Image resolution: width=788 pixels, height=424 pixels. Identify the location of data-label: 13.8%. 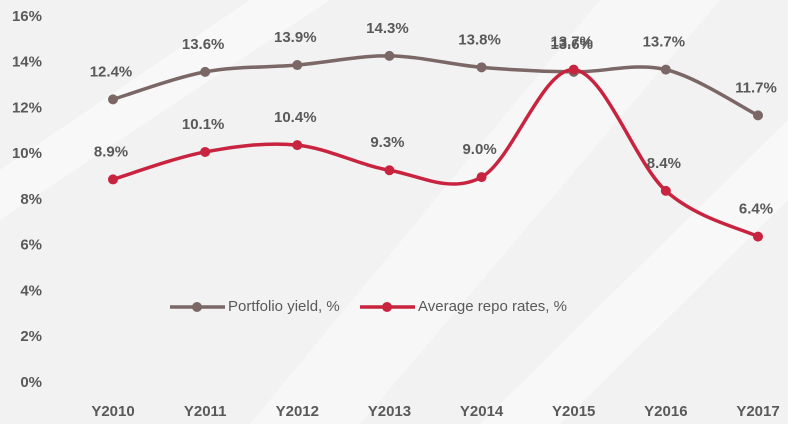
(479, 39).